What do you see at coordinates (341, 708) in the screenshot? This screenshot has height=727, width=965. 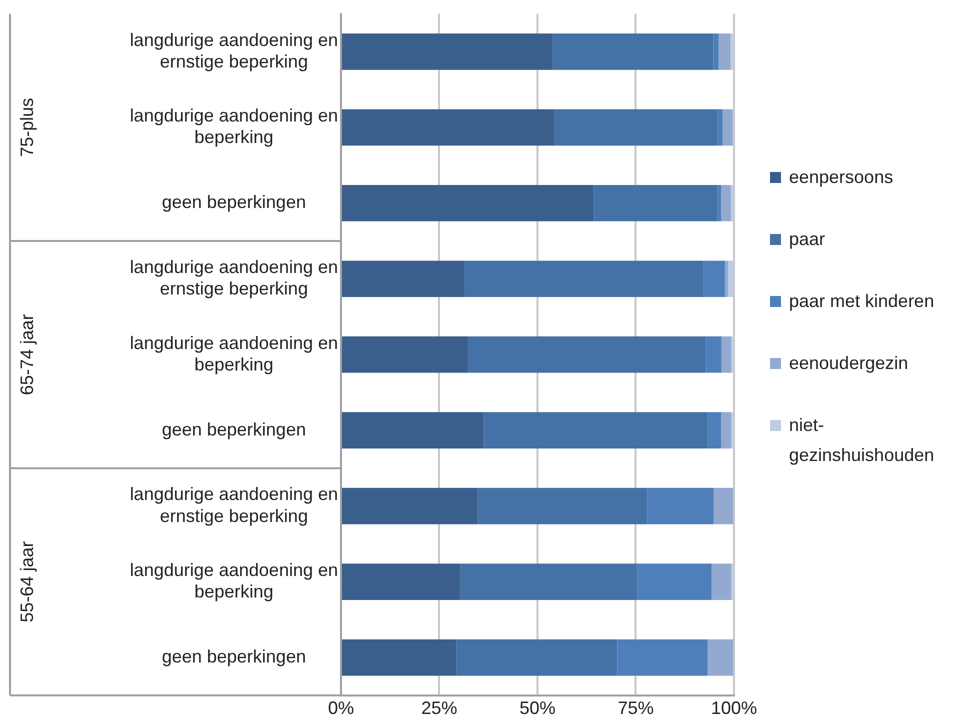 I see `x-tick-label: 0%` at bounding box center [341, 708].